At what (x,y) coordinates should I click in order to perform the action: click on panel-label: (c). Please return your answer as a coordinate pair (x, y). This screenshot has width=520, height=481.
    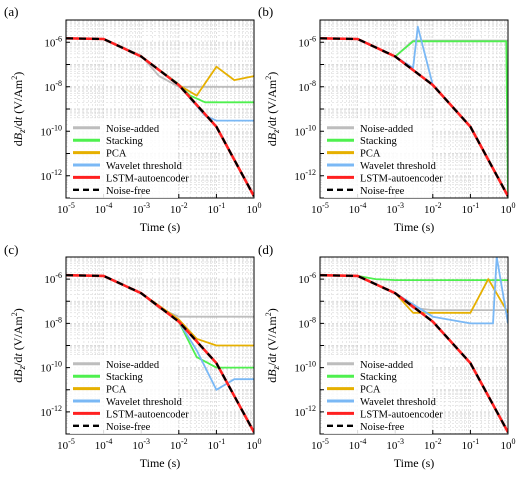
    Looking at the image, I should click on (11, 249).